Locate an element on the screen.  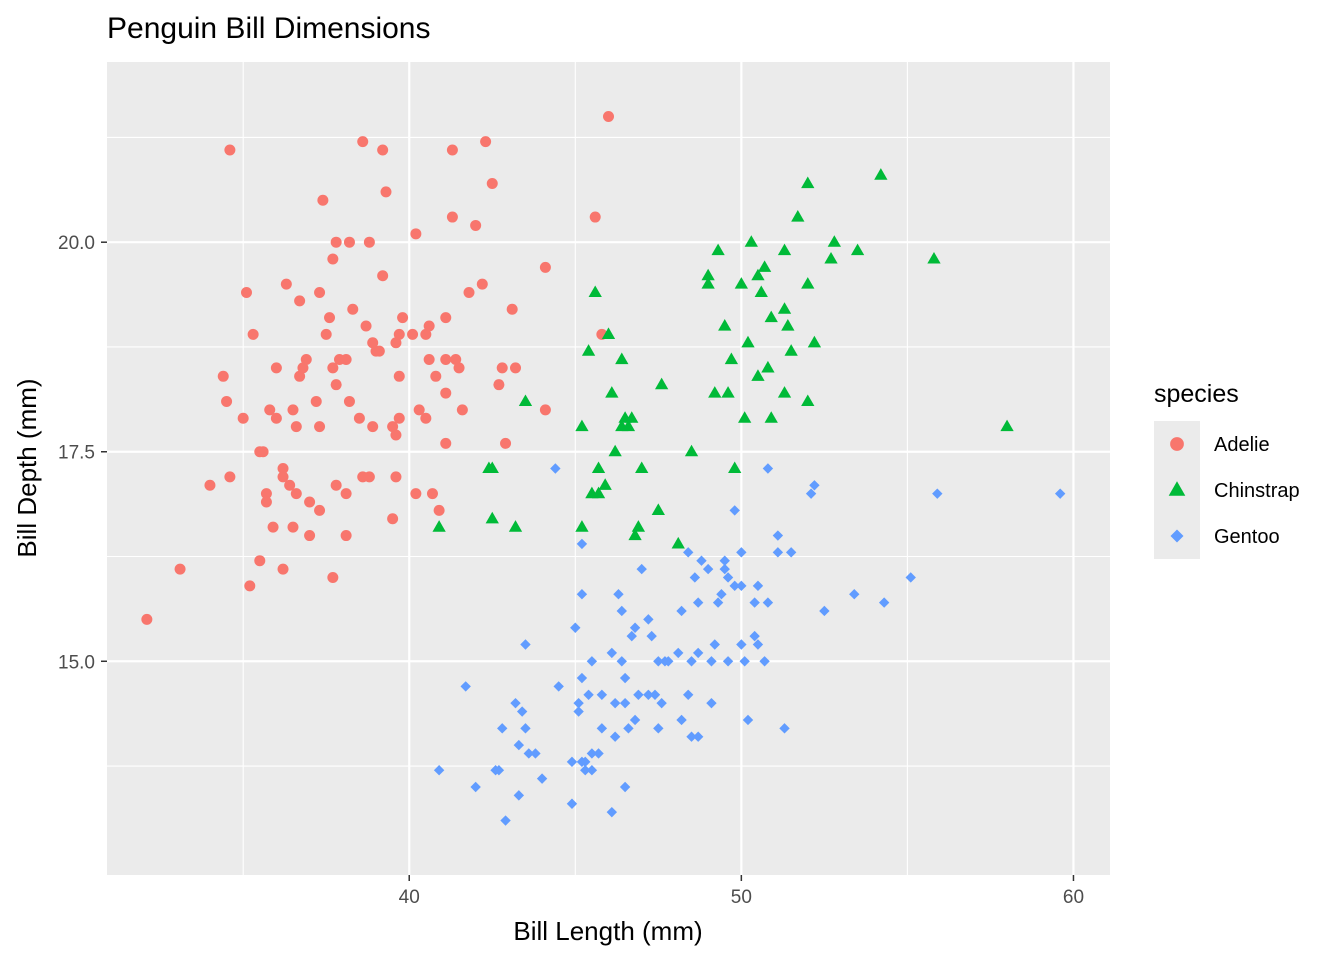
chart-title: Penguin Bill Dimensions is located at coordinates (269, 28).